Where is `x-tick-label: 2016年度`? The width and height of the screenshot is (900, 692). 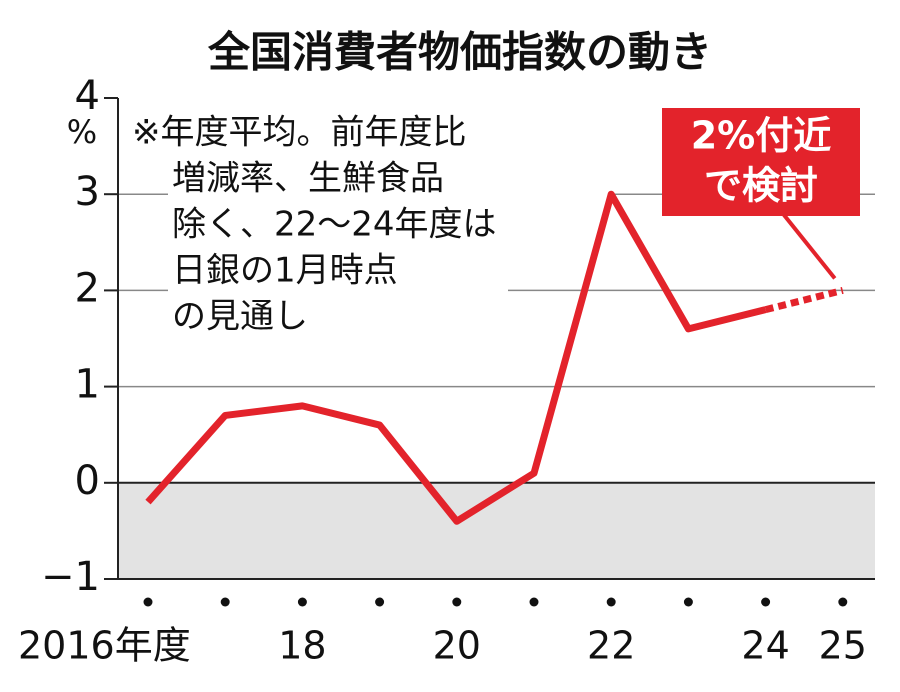
x-tick-label: 2016年度 is located at coordinates (104, 646).